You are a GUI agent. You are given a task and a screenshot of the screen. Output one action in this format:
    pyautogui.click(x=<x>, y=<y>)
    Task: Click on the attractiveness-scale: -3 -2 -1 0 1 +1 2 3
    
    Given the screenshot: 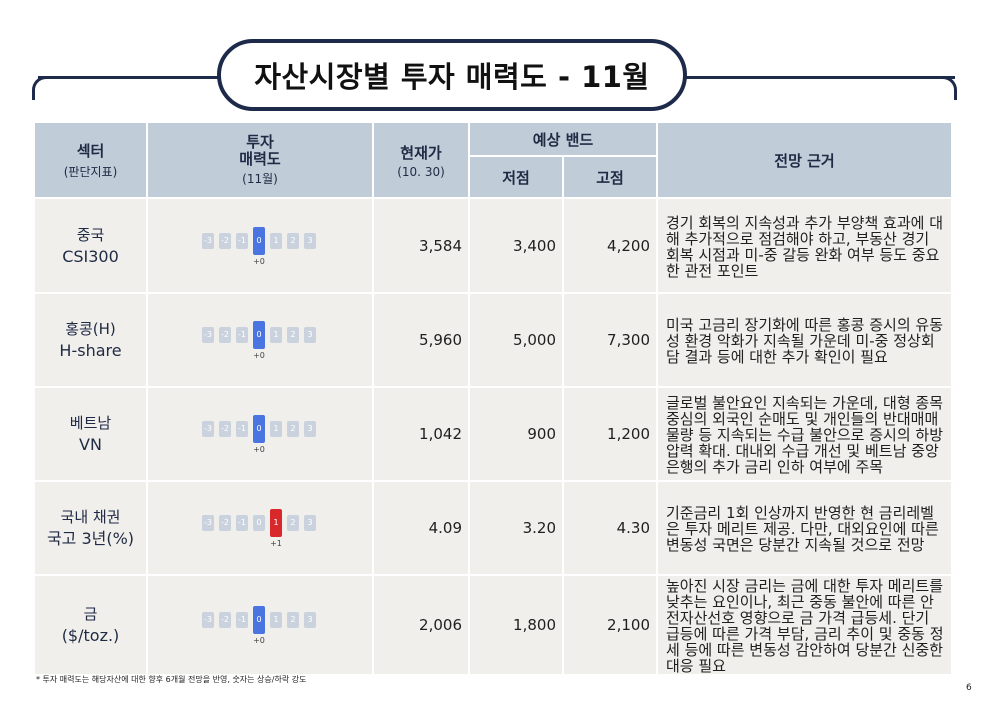 What is the action you would take?
    pyautogui.click(x=260, y=528)
    